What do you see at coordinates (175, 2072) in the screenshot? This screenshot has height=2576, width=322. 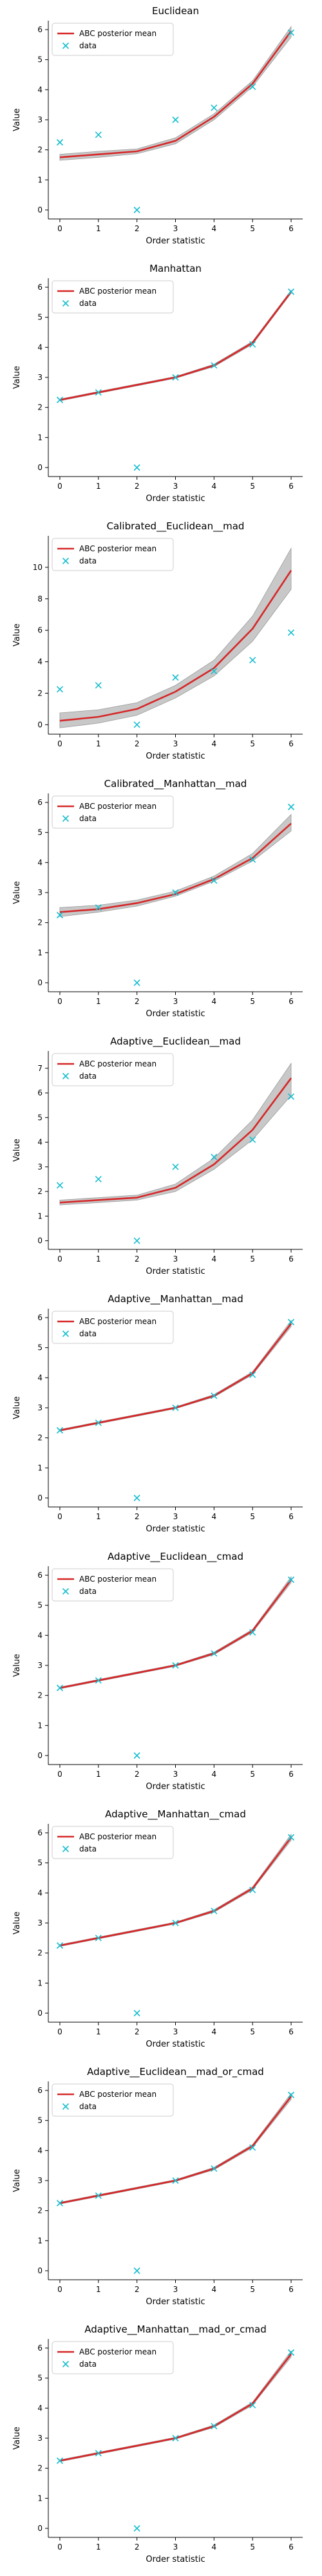 I see `chart-title: Adaptive__Euclidean__mad_or_cmad` at bounding box center [175, 2072].